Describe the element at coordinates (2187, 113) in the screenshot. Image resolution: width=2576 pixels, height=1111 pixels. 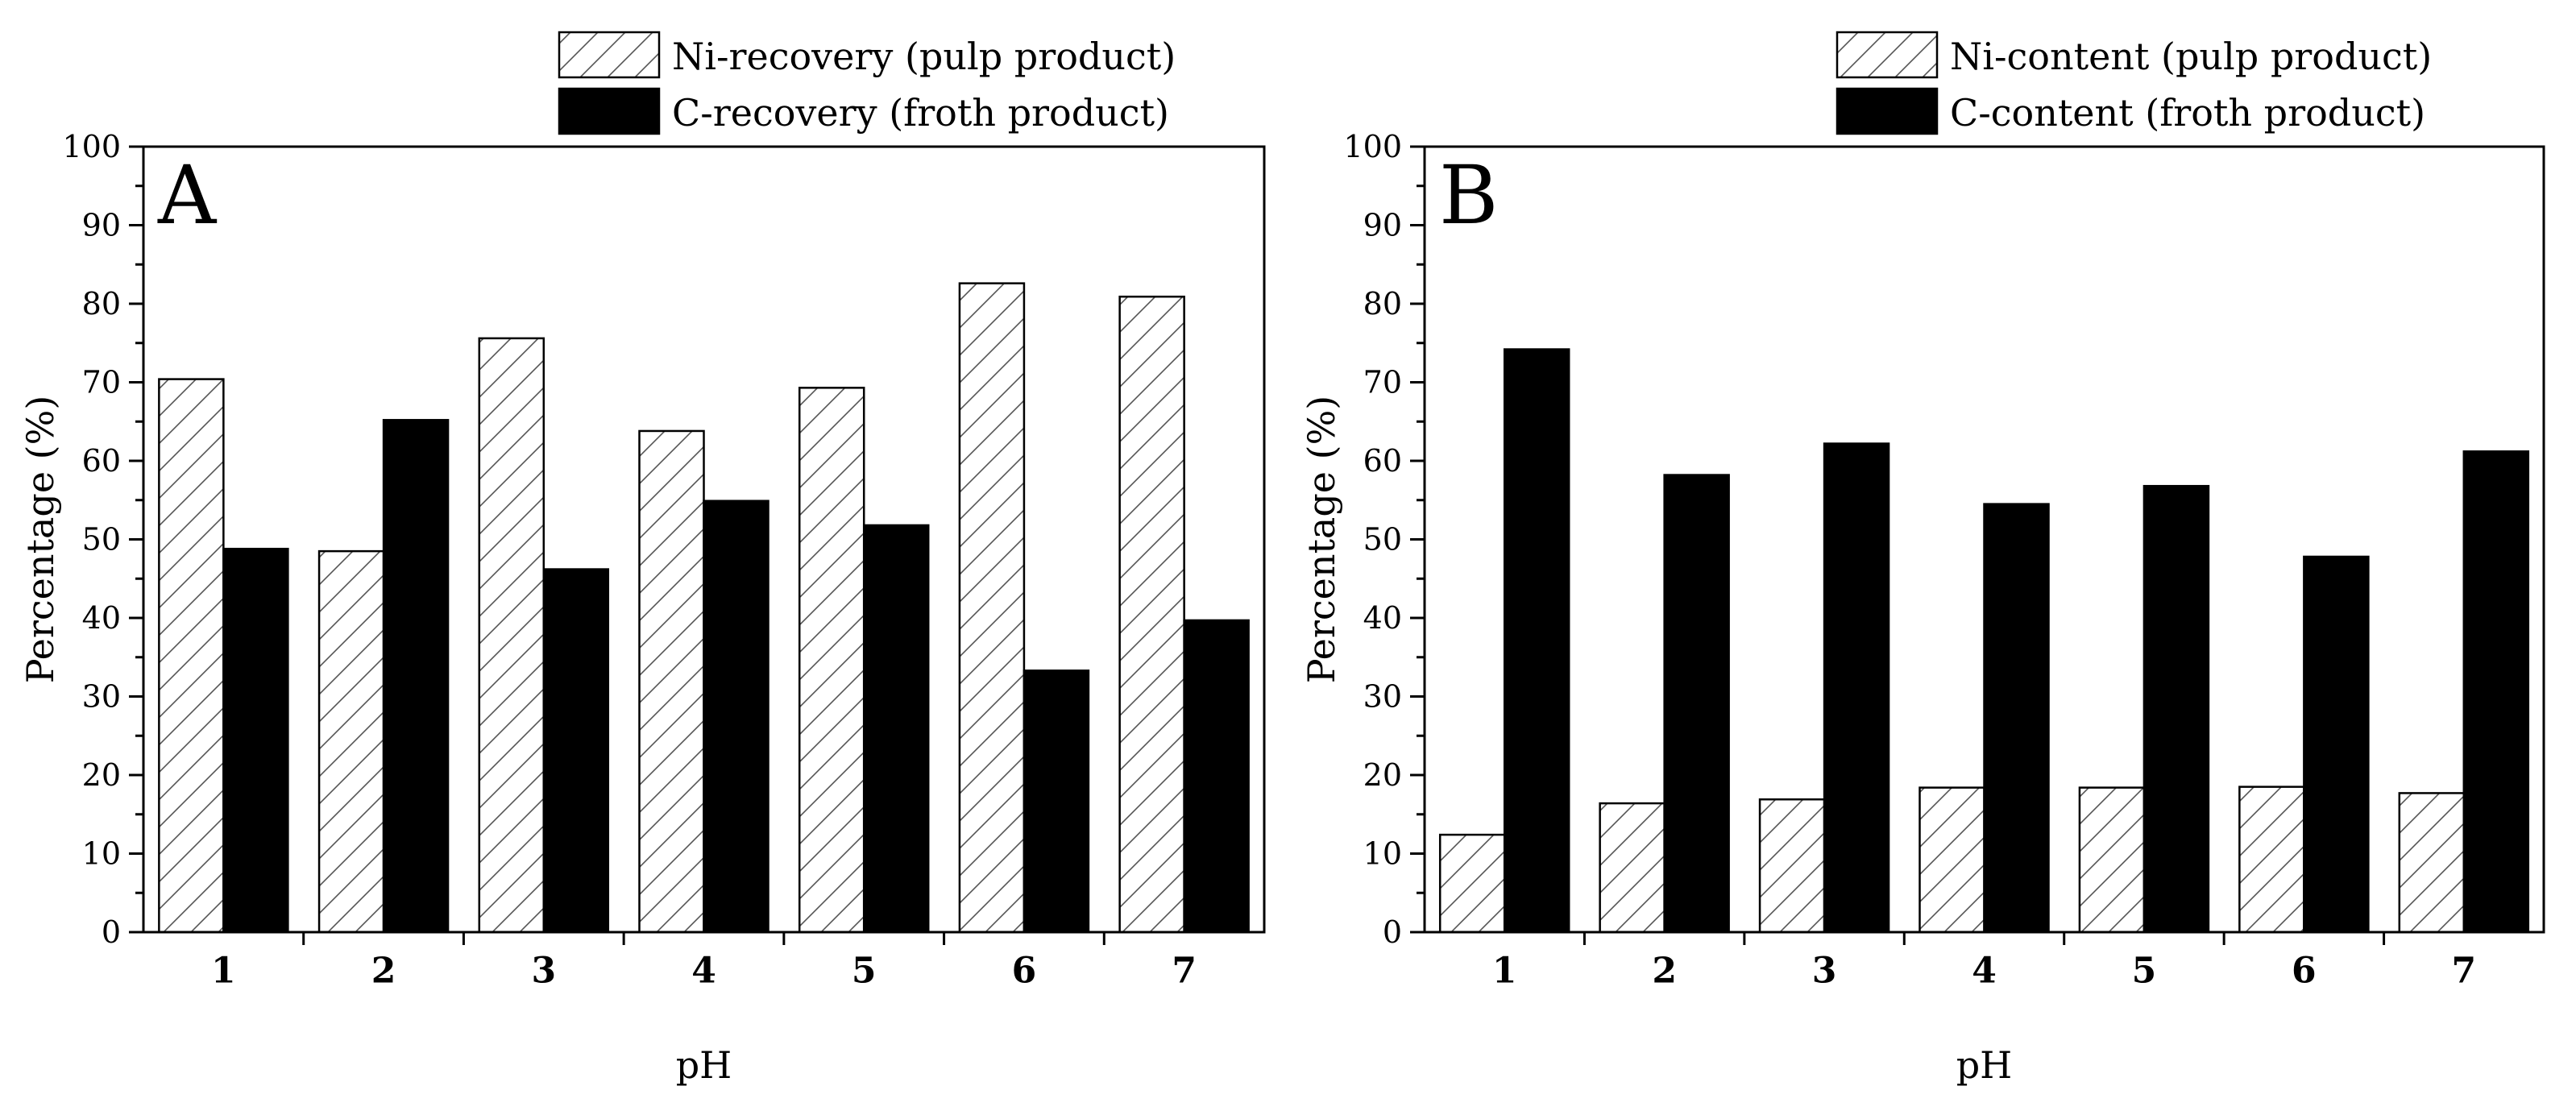
I see `legend-label-2: C-content (froth product)` at that location.